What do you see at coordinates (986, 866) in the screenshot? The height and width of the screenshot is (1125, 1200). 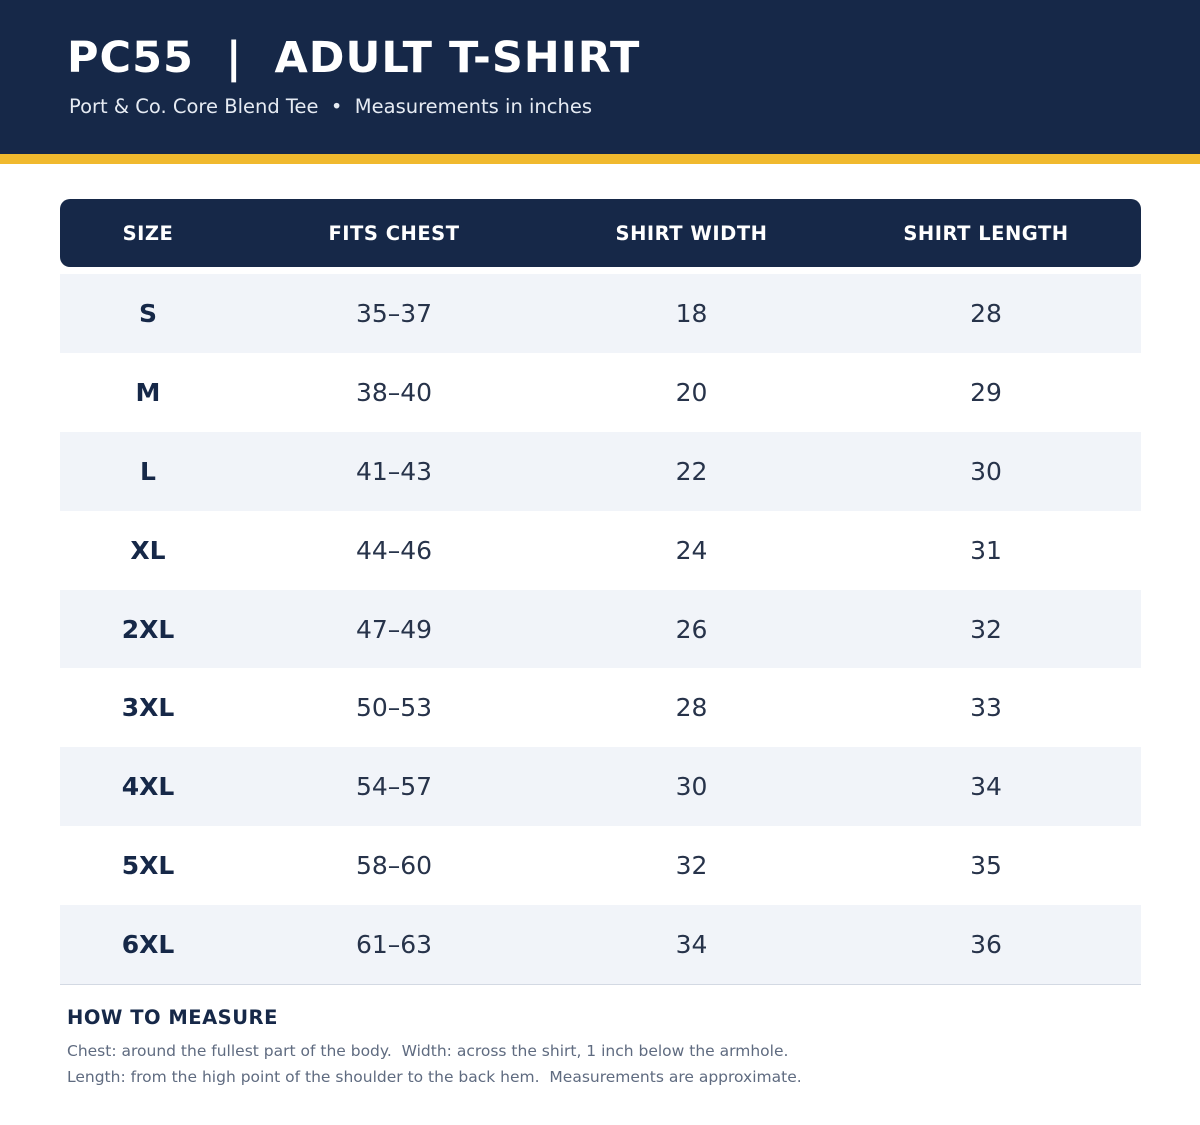 I see `shirt-length-cell: 35` at bounding box center [986, 866].